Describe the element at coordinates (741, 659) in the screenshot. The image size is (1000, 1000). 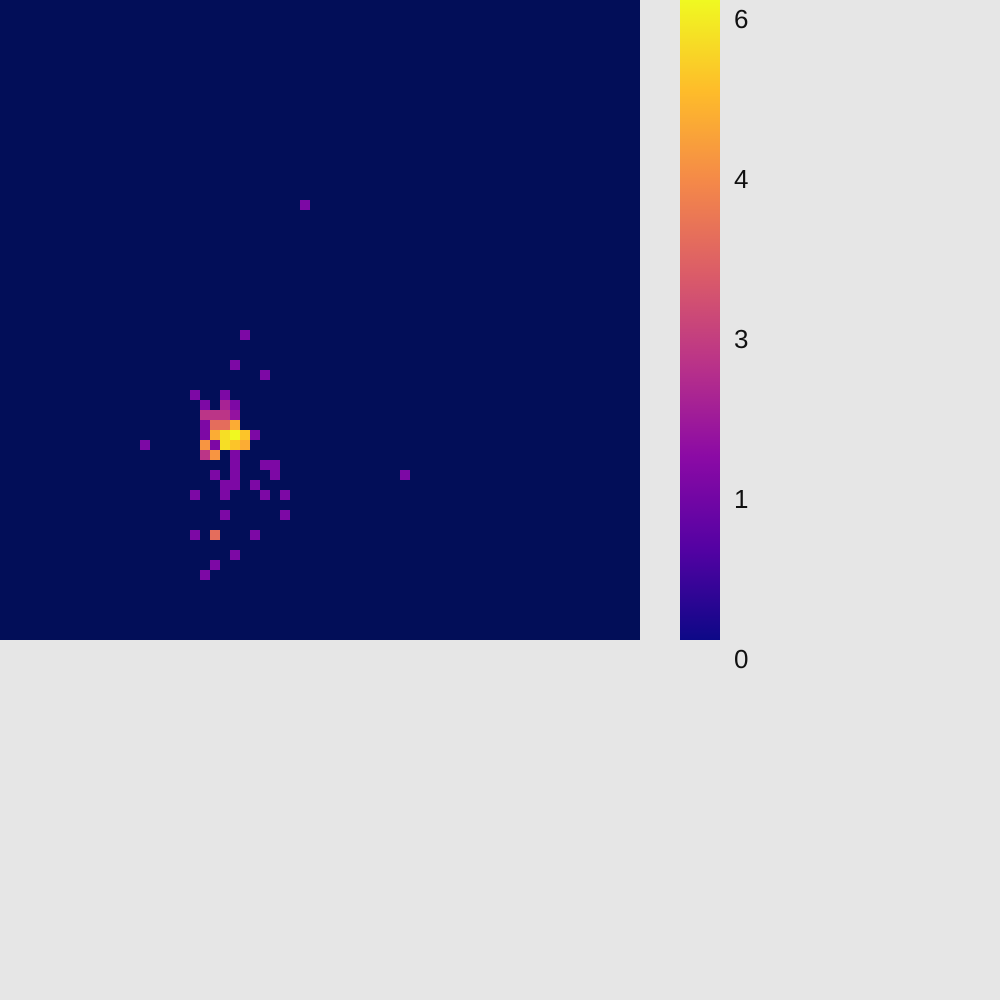
I see `colorbar-tick-label: 0` at that location.